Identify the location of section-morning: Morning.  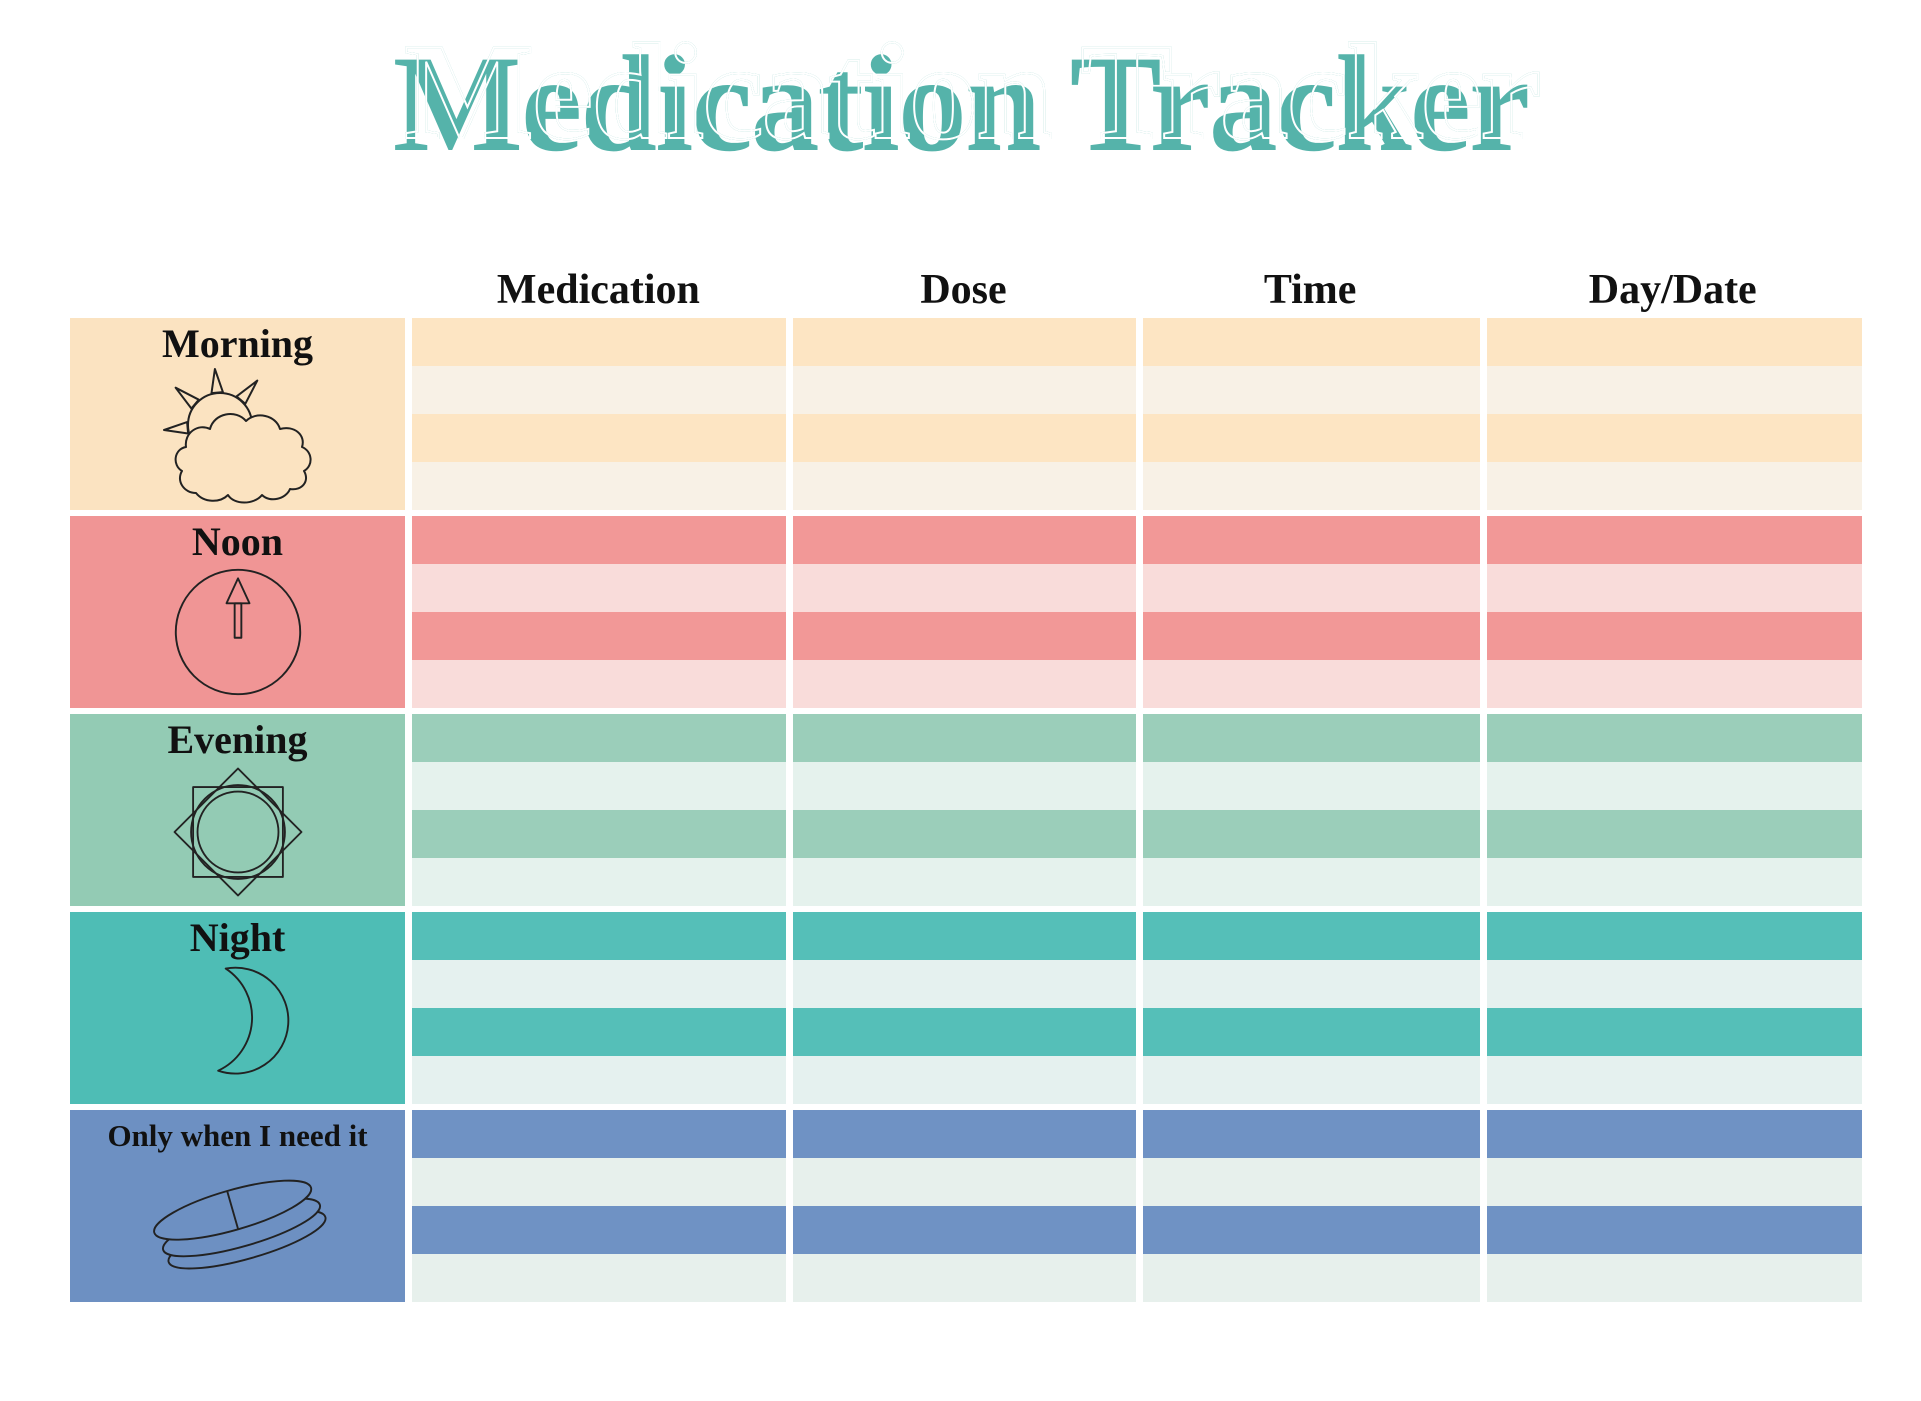
(966, 414).